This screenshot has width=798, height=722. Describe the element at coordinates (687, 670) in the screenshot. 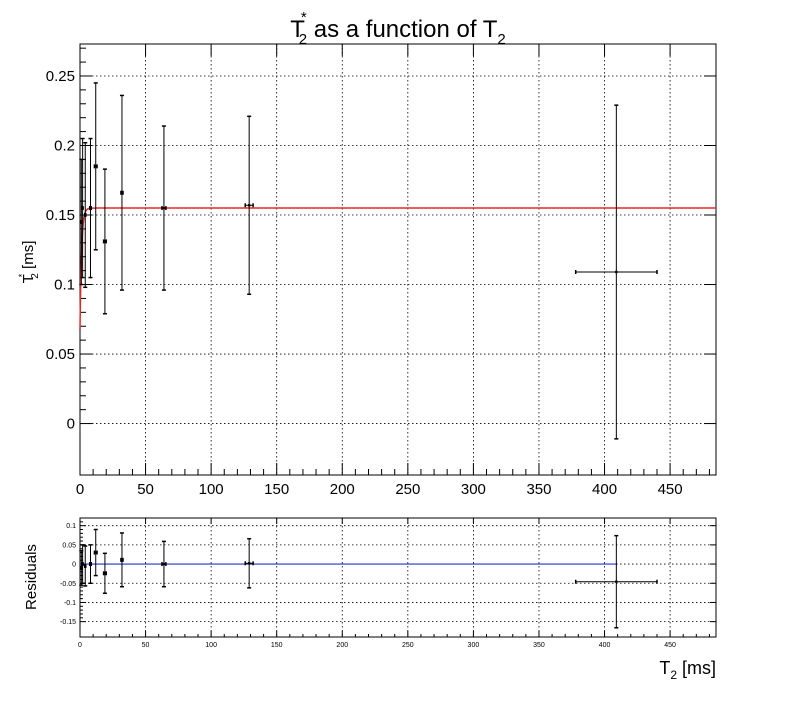

I see `x-axis-label: T2 [ms]` at that location.